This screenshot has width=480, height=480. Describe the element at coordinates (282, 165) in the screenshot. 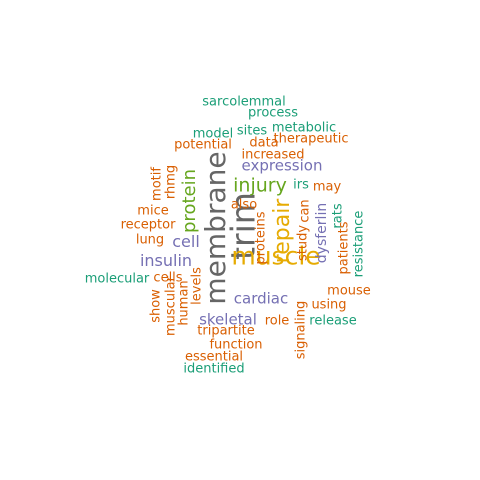

I see `word-expression: expression` at that location.